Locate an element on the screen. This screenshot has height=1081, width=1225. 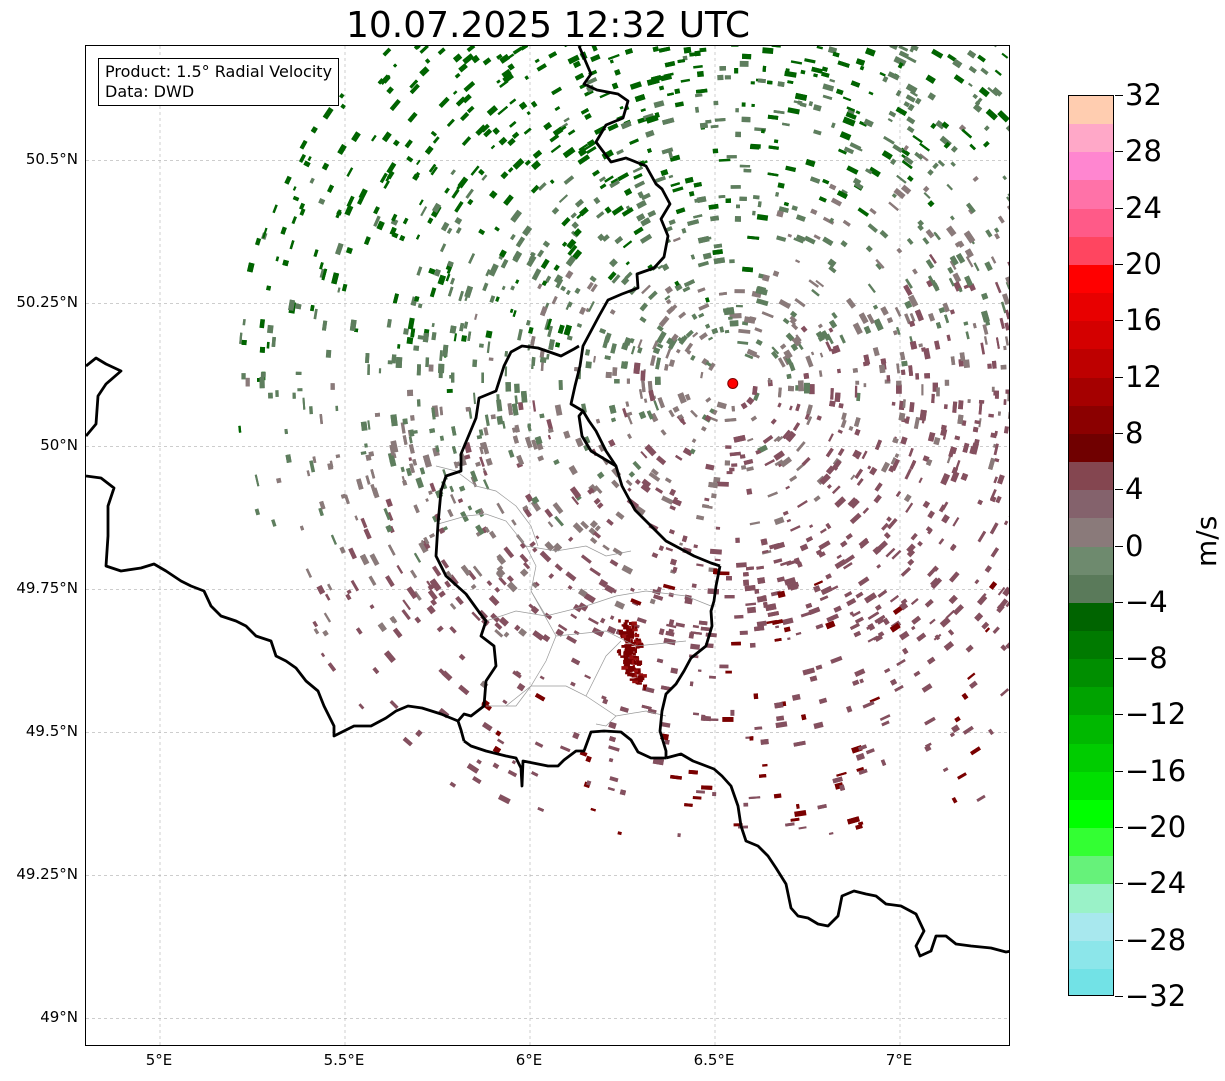
radar-site-marker is located at coordinates (733, 383).